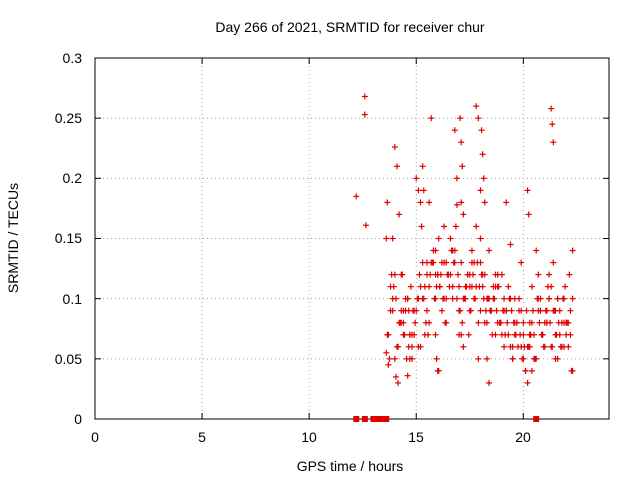 Image resolution: width=640 pixels, height=480 pixels. Describe the element at coordinates (68, 359) in the screenshot. I see `y-tick-label: 0.05` at that location.